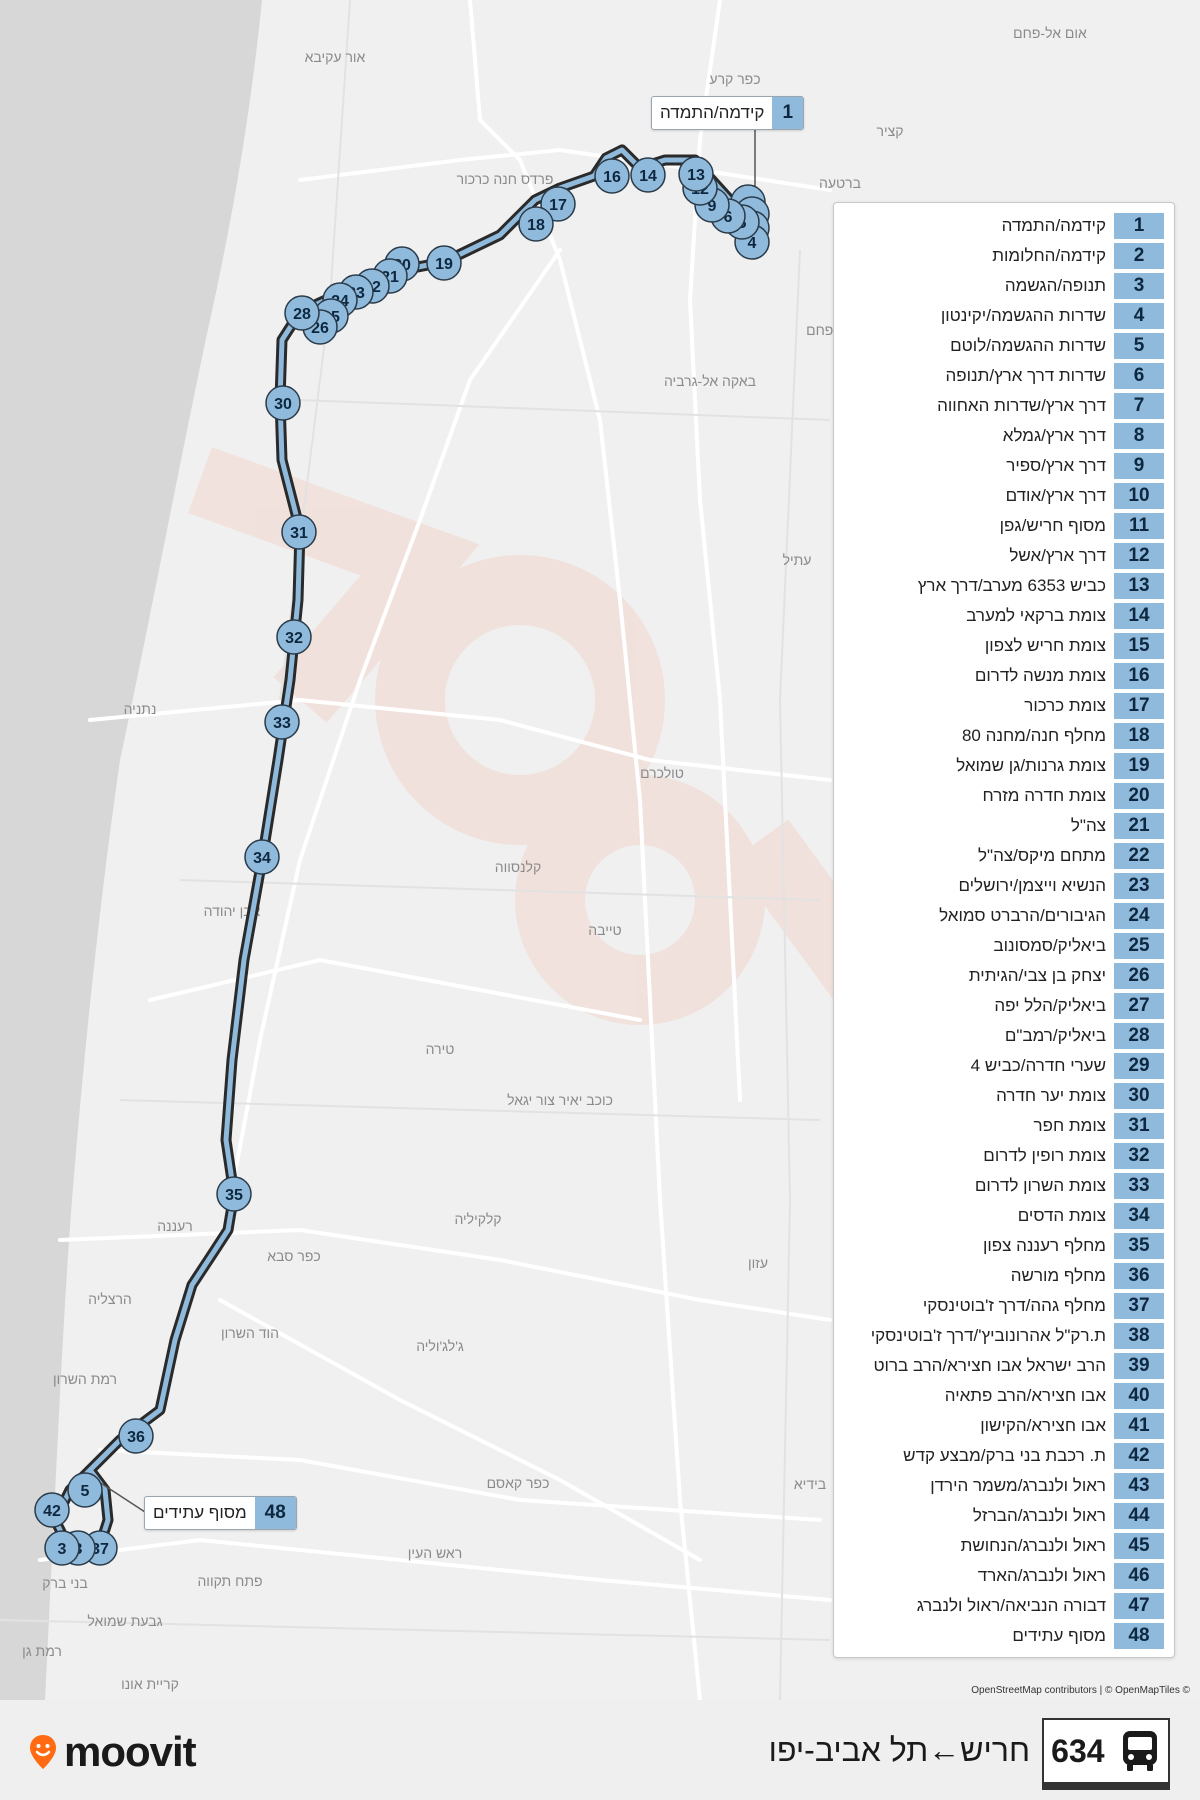 The height and width of the screenshot is (1800, 1200). What do you see at coordinates (1004, 1486) in the screenshot?
I see `stop-list-item: ראול ולנברג/משמר הירדן 43` at bounding box center [1004, 1486].